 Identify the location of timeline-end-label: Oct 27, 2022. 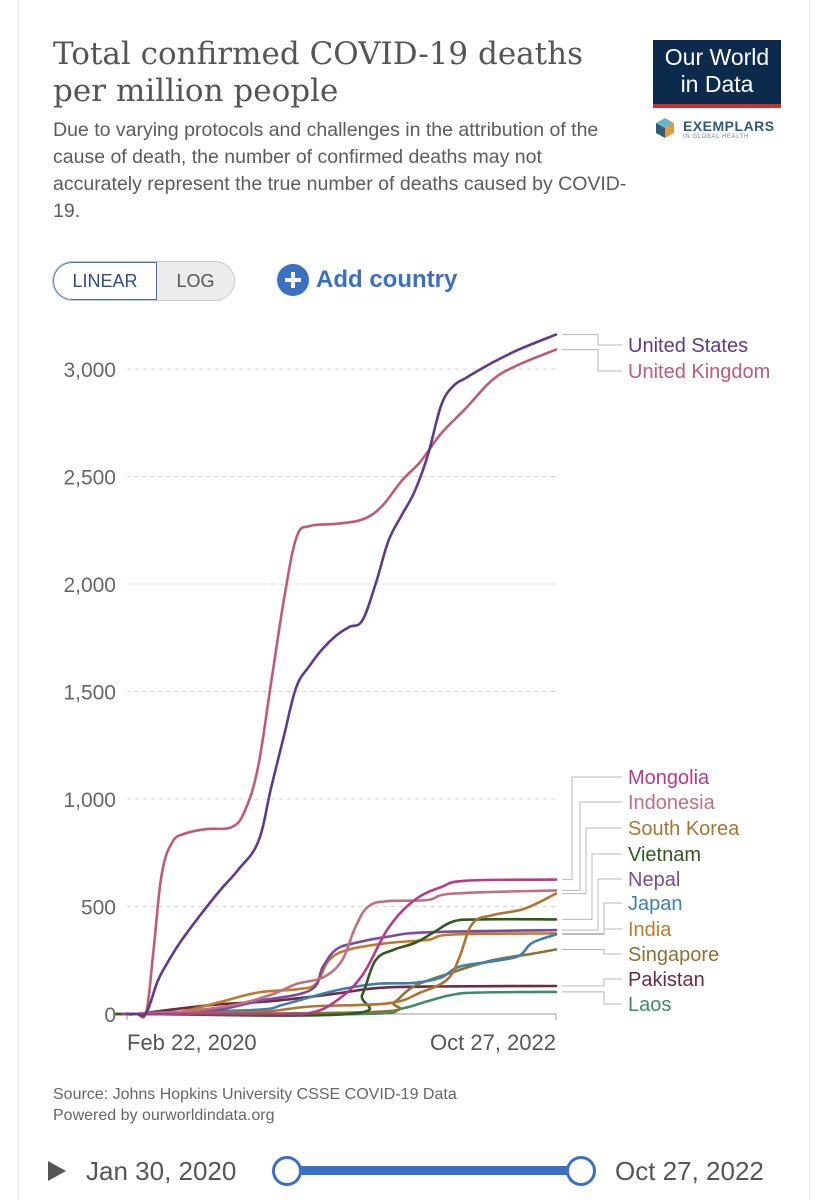
(689, 1171).